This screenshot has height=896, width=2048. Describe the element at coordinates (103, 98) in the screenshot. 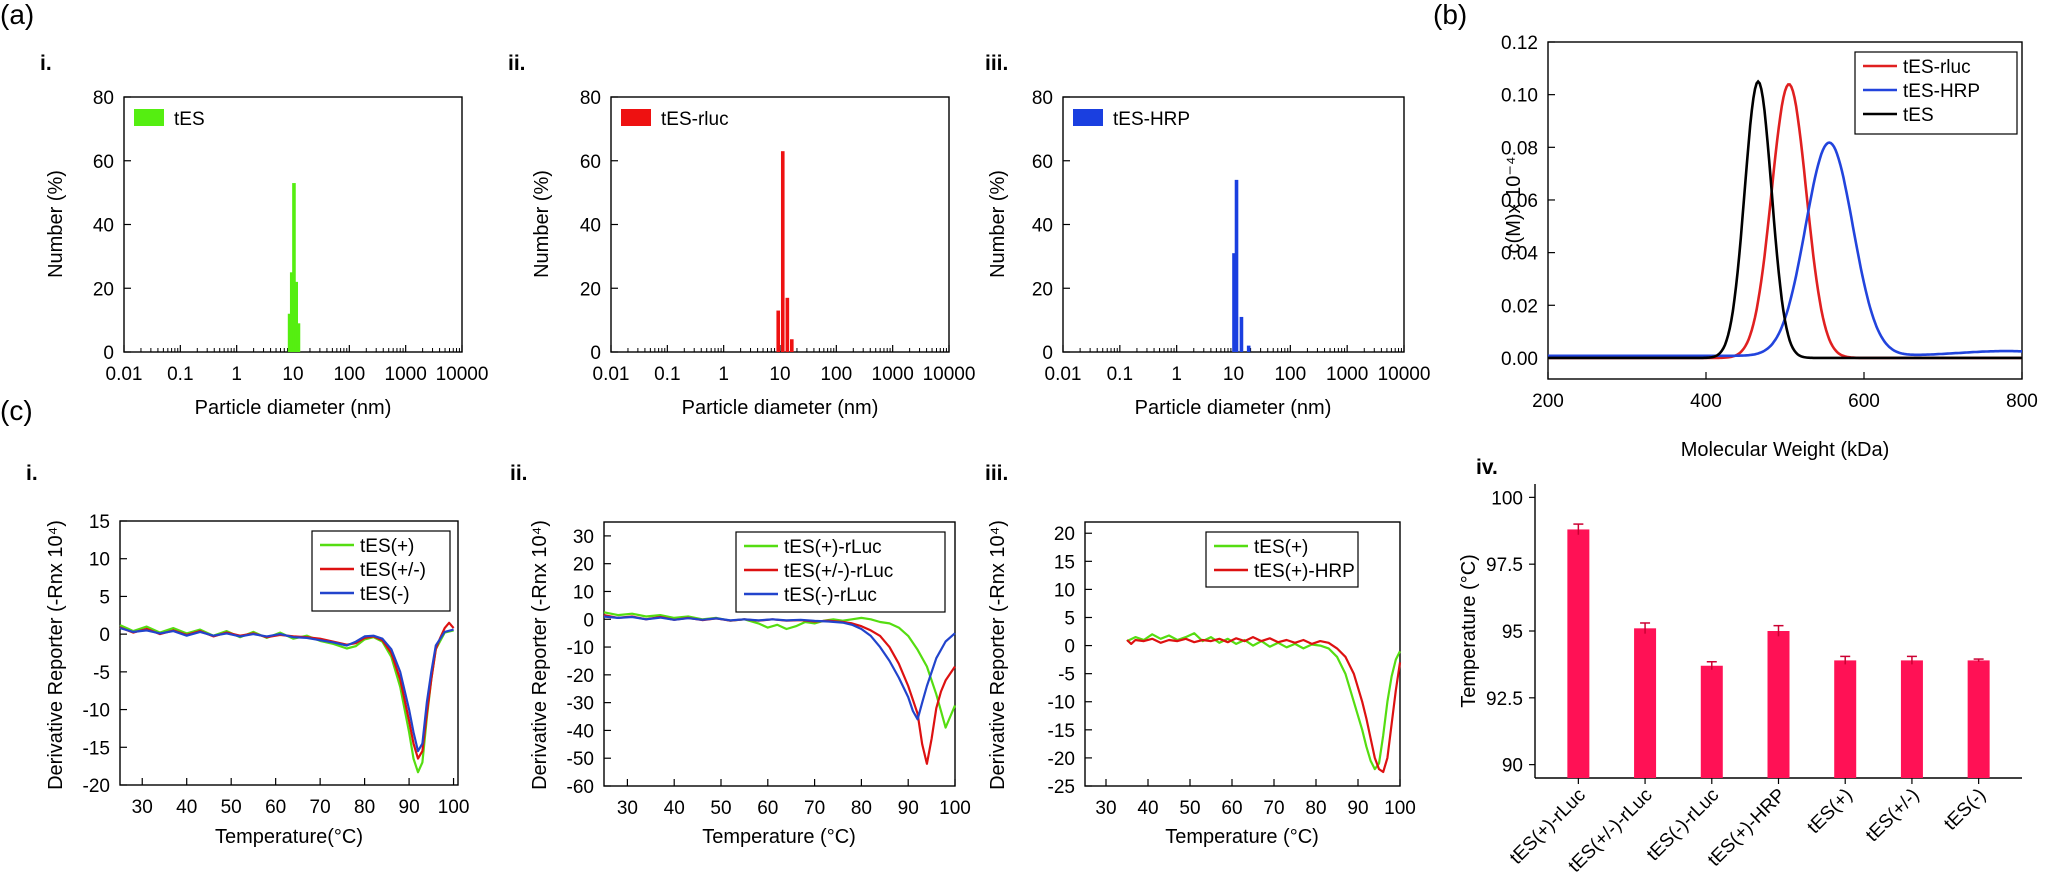

I see `a-i-ytick-label: 80` at that location.